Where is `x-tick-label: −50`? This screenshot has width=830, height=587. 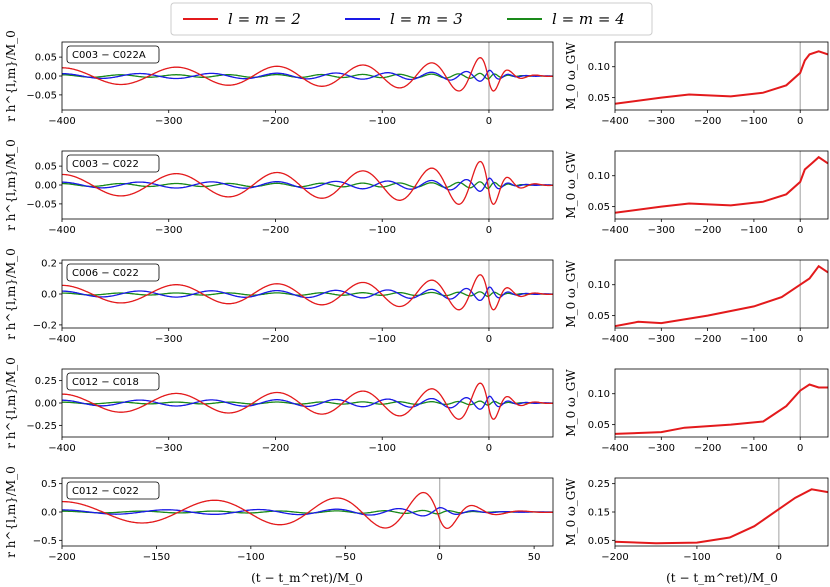 x-tick-label: −50 is located at coordinates (345, 557).